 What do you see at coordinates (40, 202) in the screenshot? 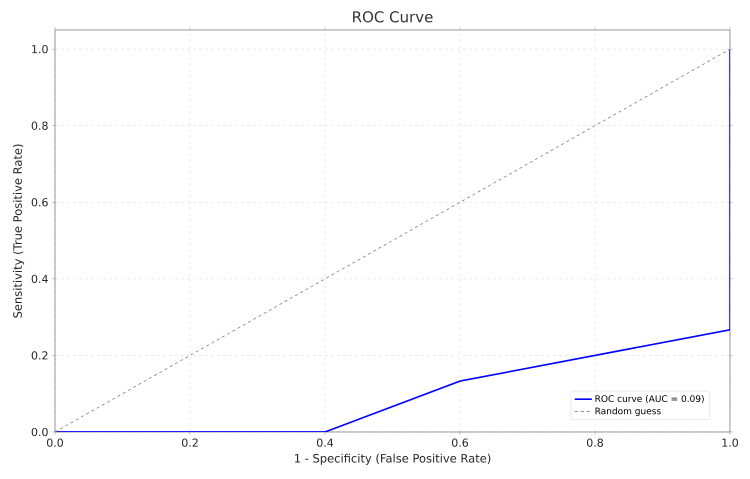
I see `y-tick-label: 0.6` at bounding box center [40, 202].